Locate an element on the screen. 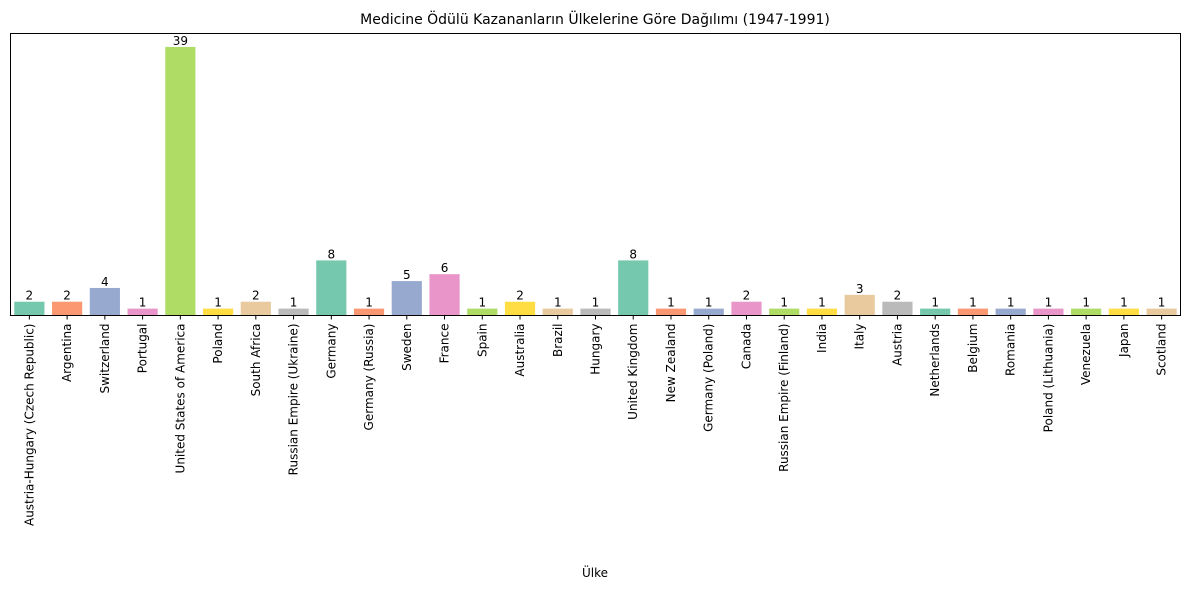 This screenshot has height=590, width=1189. x-tick-label: New Zealand is located at coordinates (671, 363).